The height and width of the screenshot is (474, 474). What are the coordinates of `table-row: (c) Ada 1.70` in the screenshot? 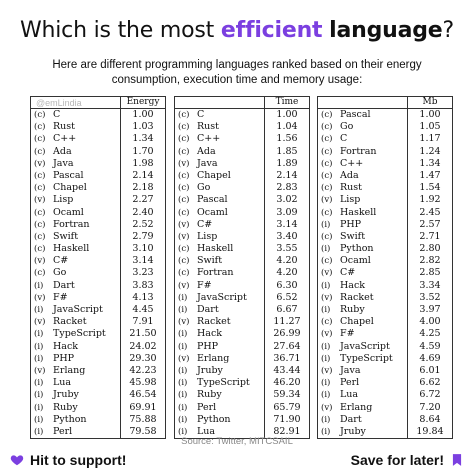 It's located at (98, 151).